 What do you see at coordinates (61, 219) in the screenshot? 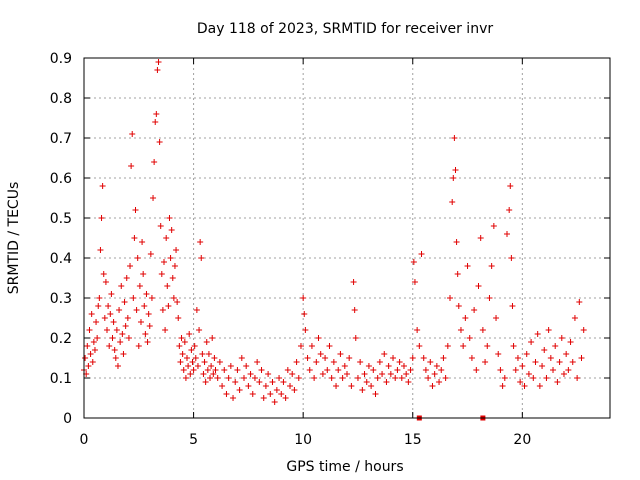
I see `y-tick-label: 0.5` at bounding box center [61, 219].